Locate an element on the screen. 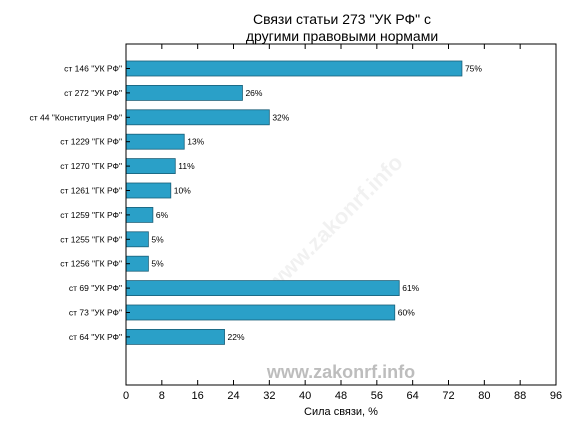 The width and height of the screenshot is (576, 432). x-tick-label: 48 is located at coordinates (341, 396).